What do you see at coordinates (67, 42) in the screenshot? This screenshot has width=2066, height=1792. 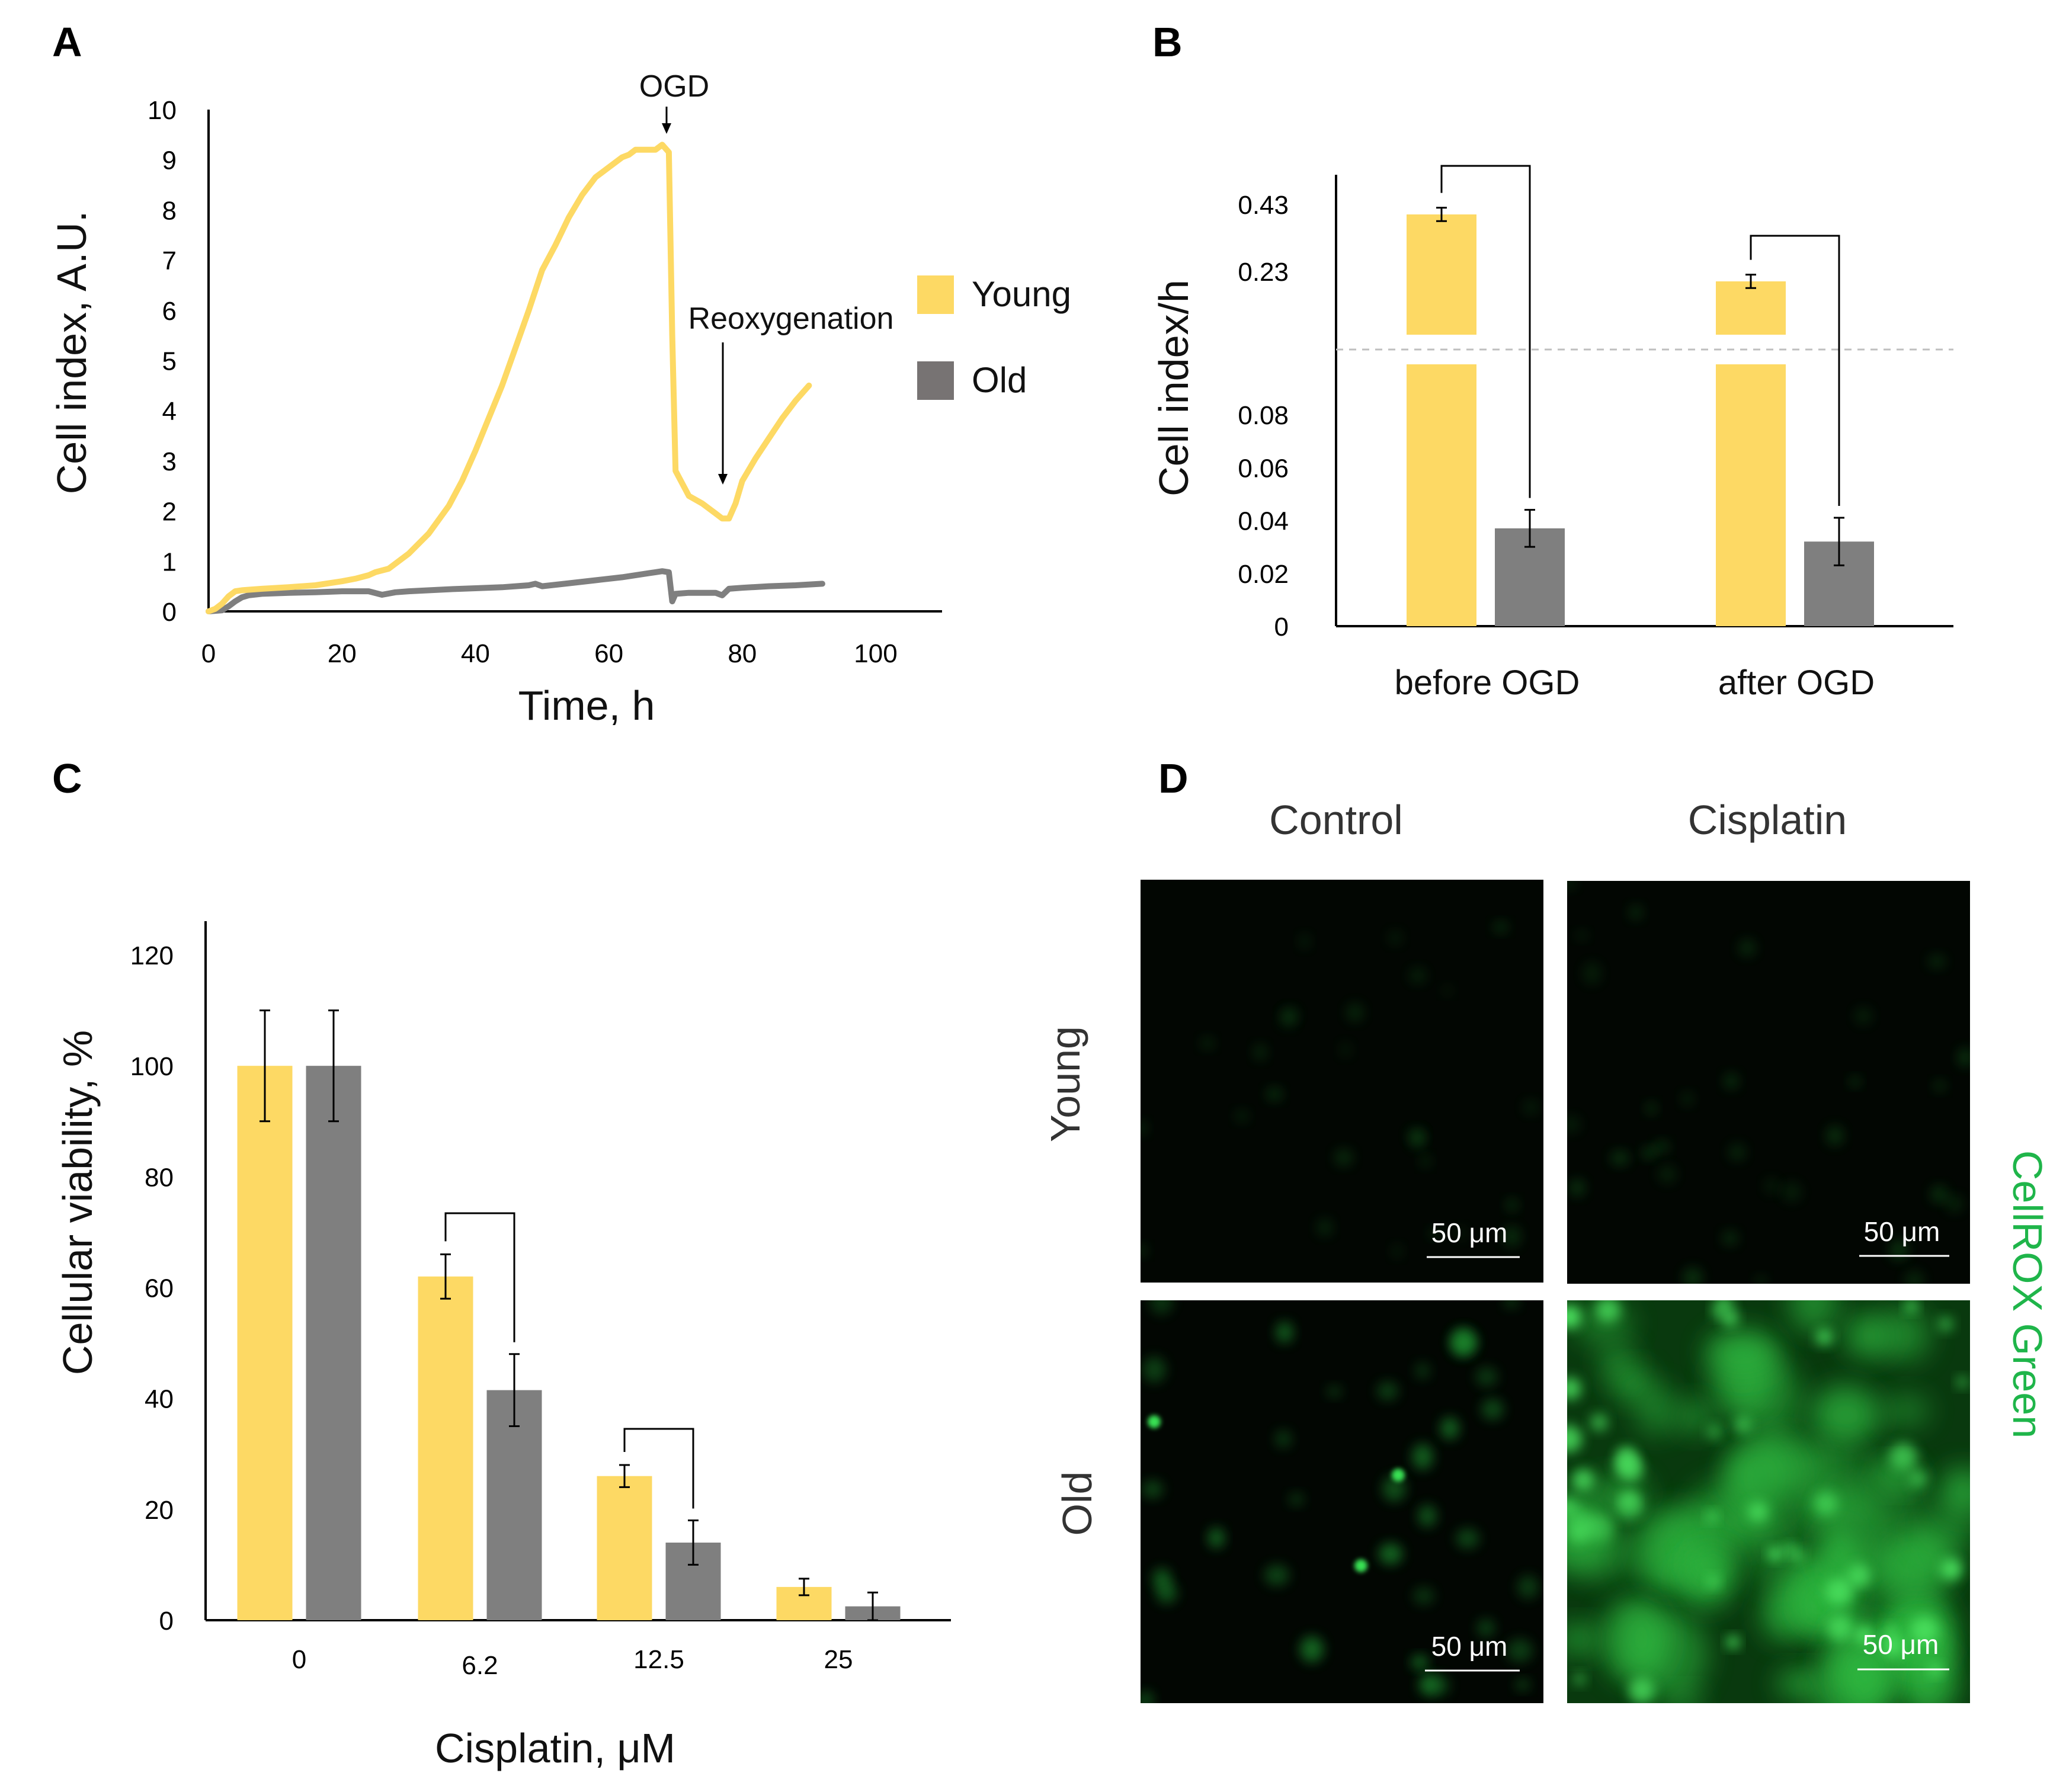 I see `panel-label-a: A` at bounding box center [67, 42].